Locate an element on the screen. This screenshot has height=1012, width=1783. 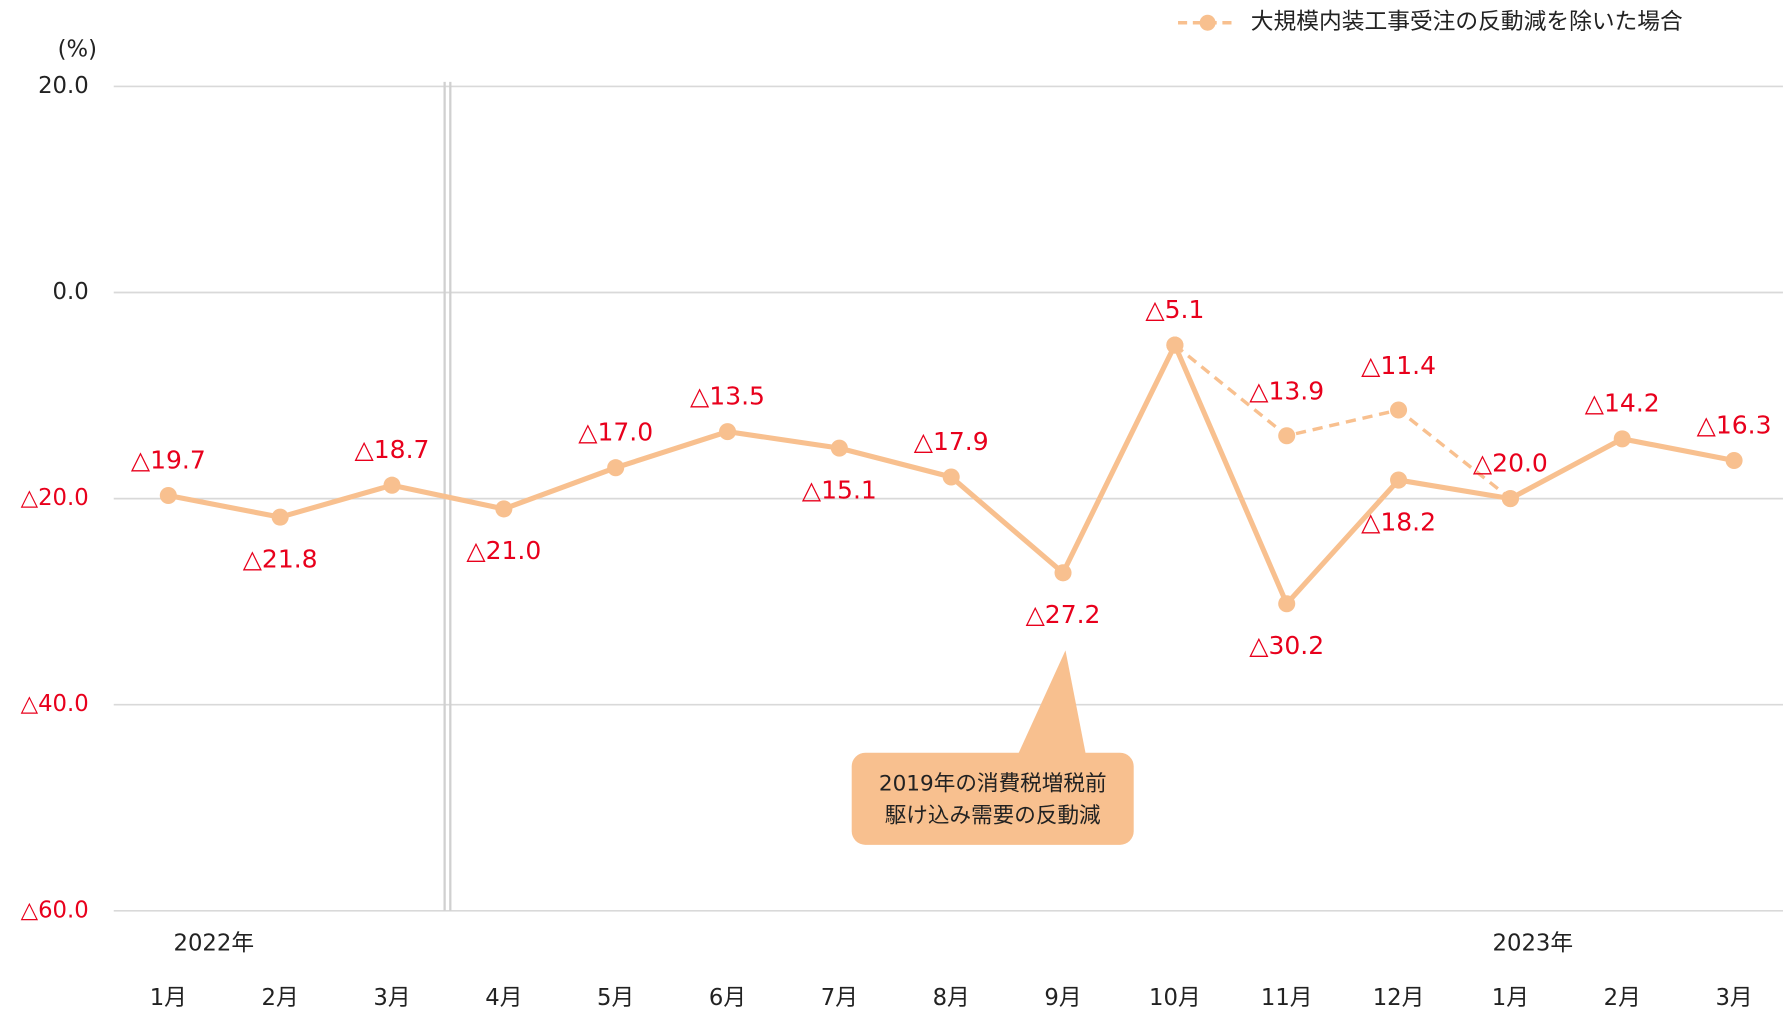
data-label: △18.7 is located at coordinates (392, 449).